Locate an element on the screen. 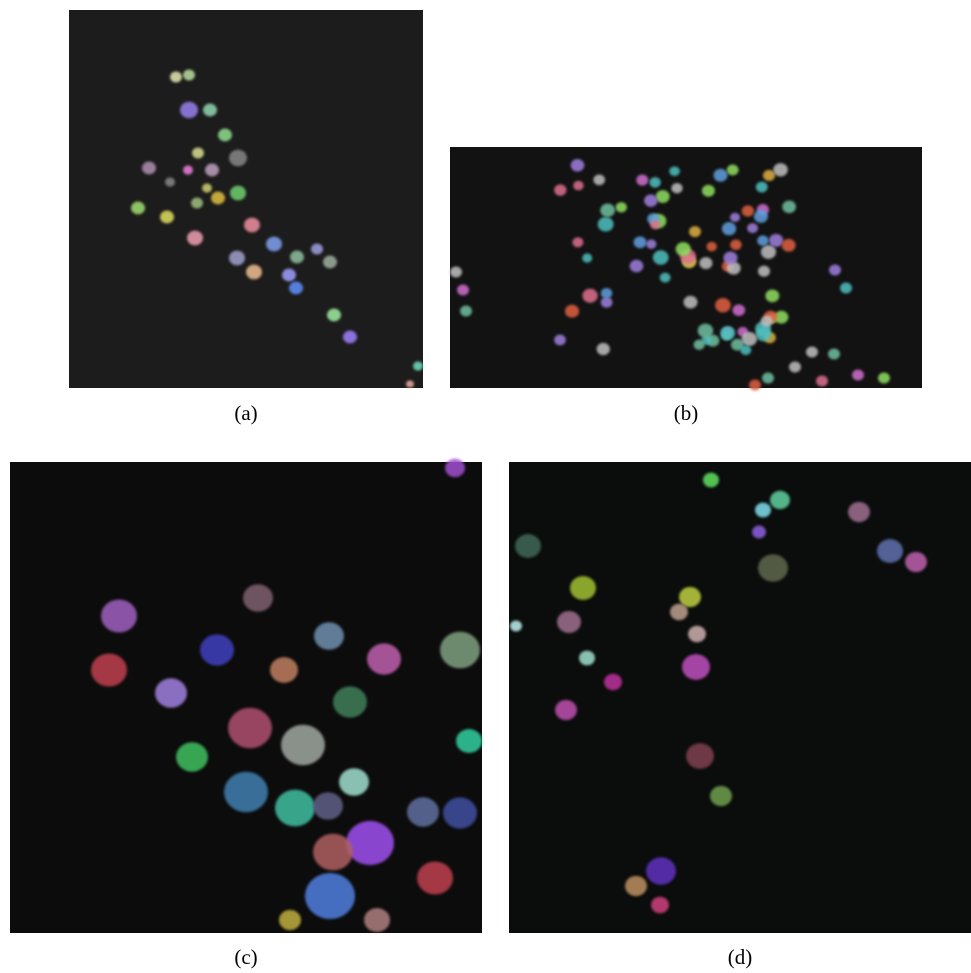  caption: (d) is located at coordinates (740, 957).